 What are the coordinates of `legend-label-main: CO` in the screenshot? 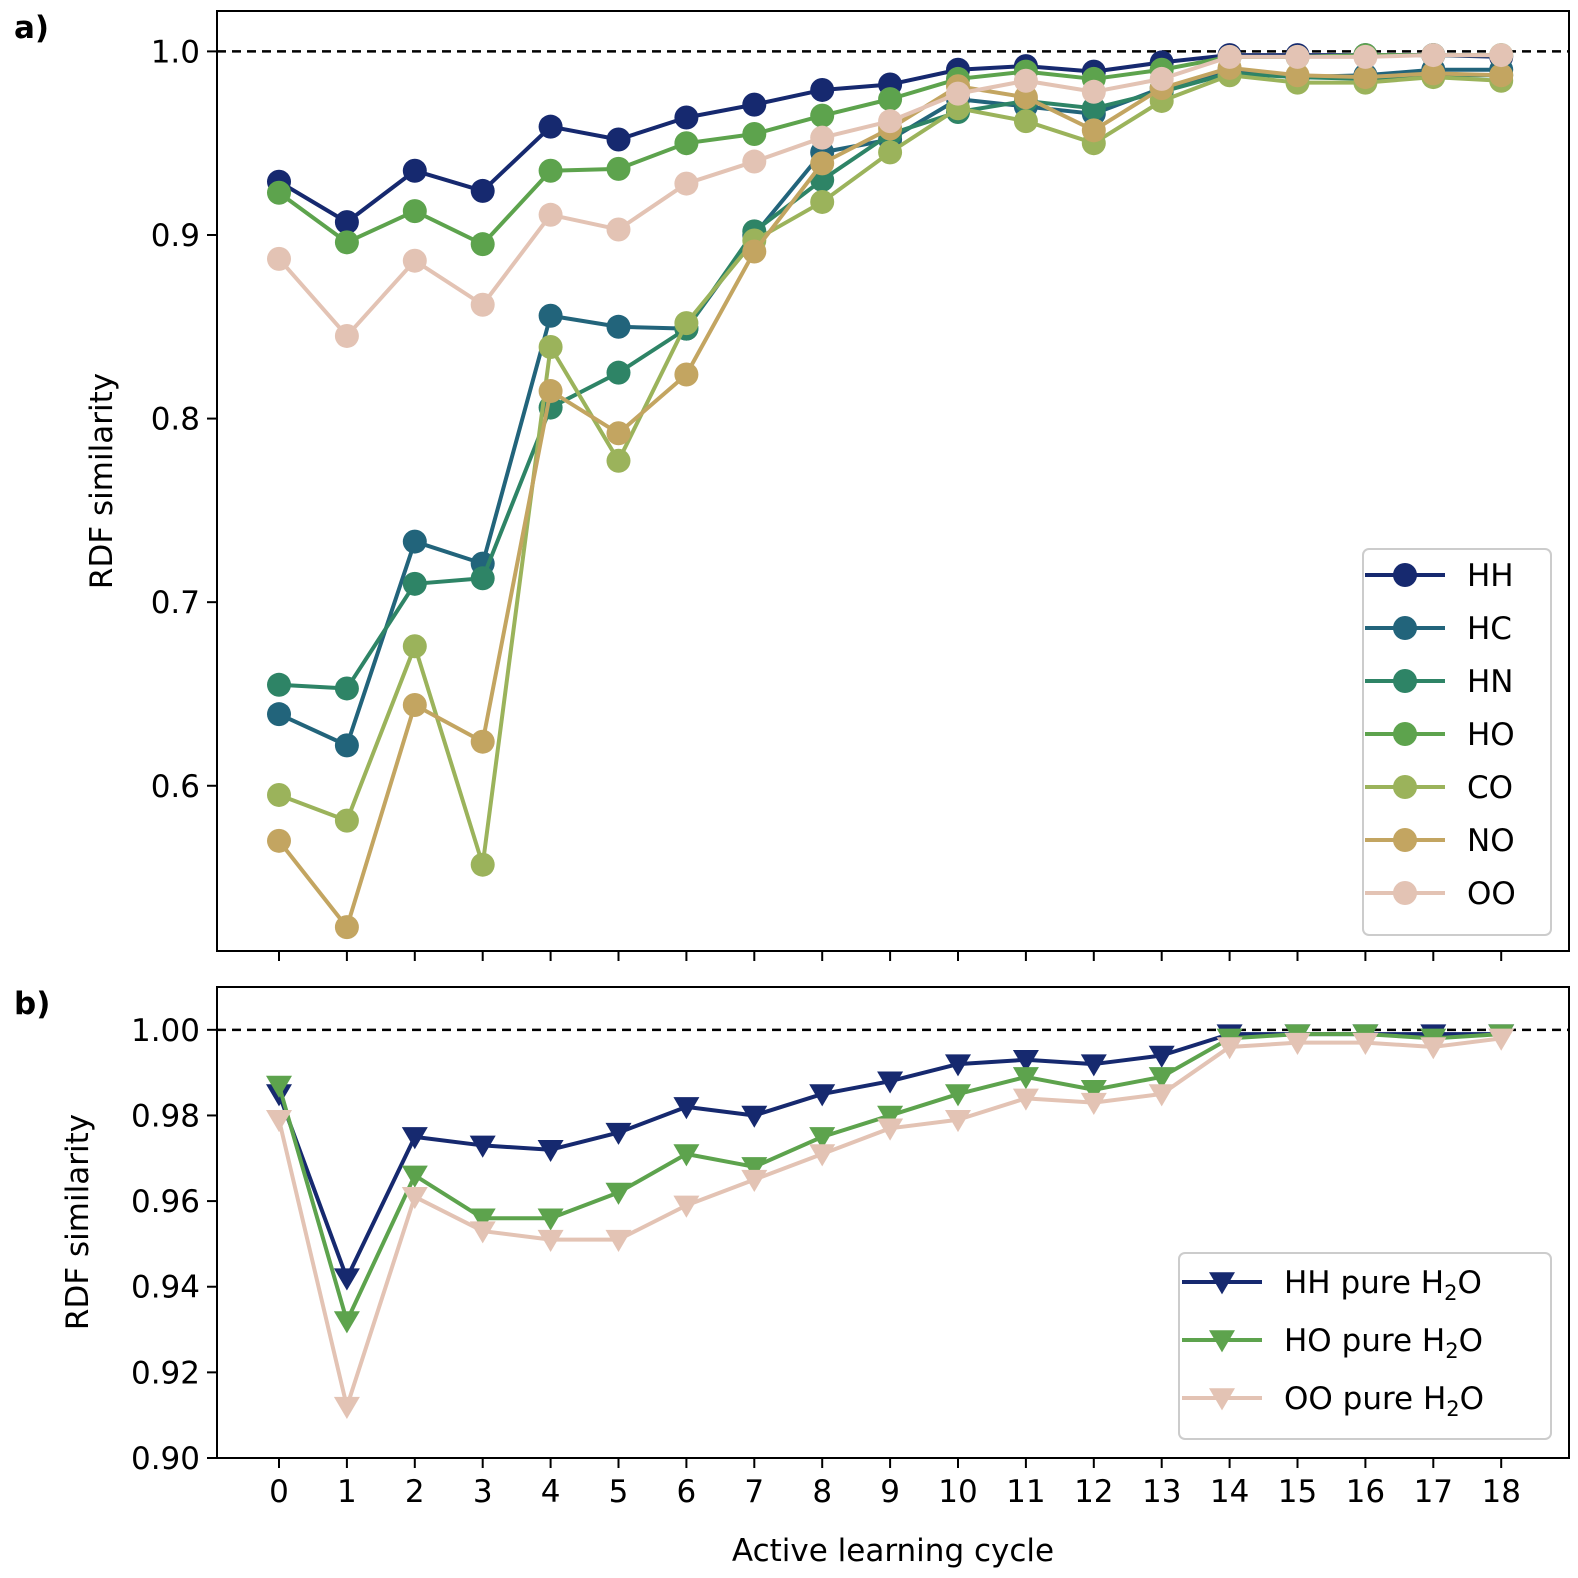 It's located at (1490, 788).